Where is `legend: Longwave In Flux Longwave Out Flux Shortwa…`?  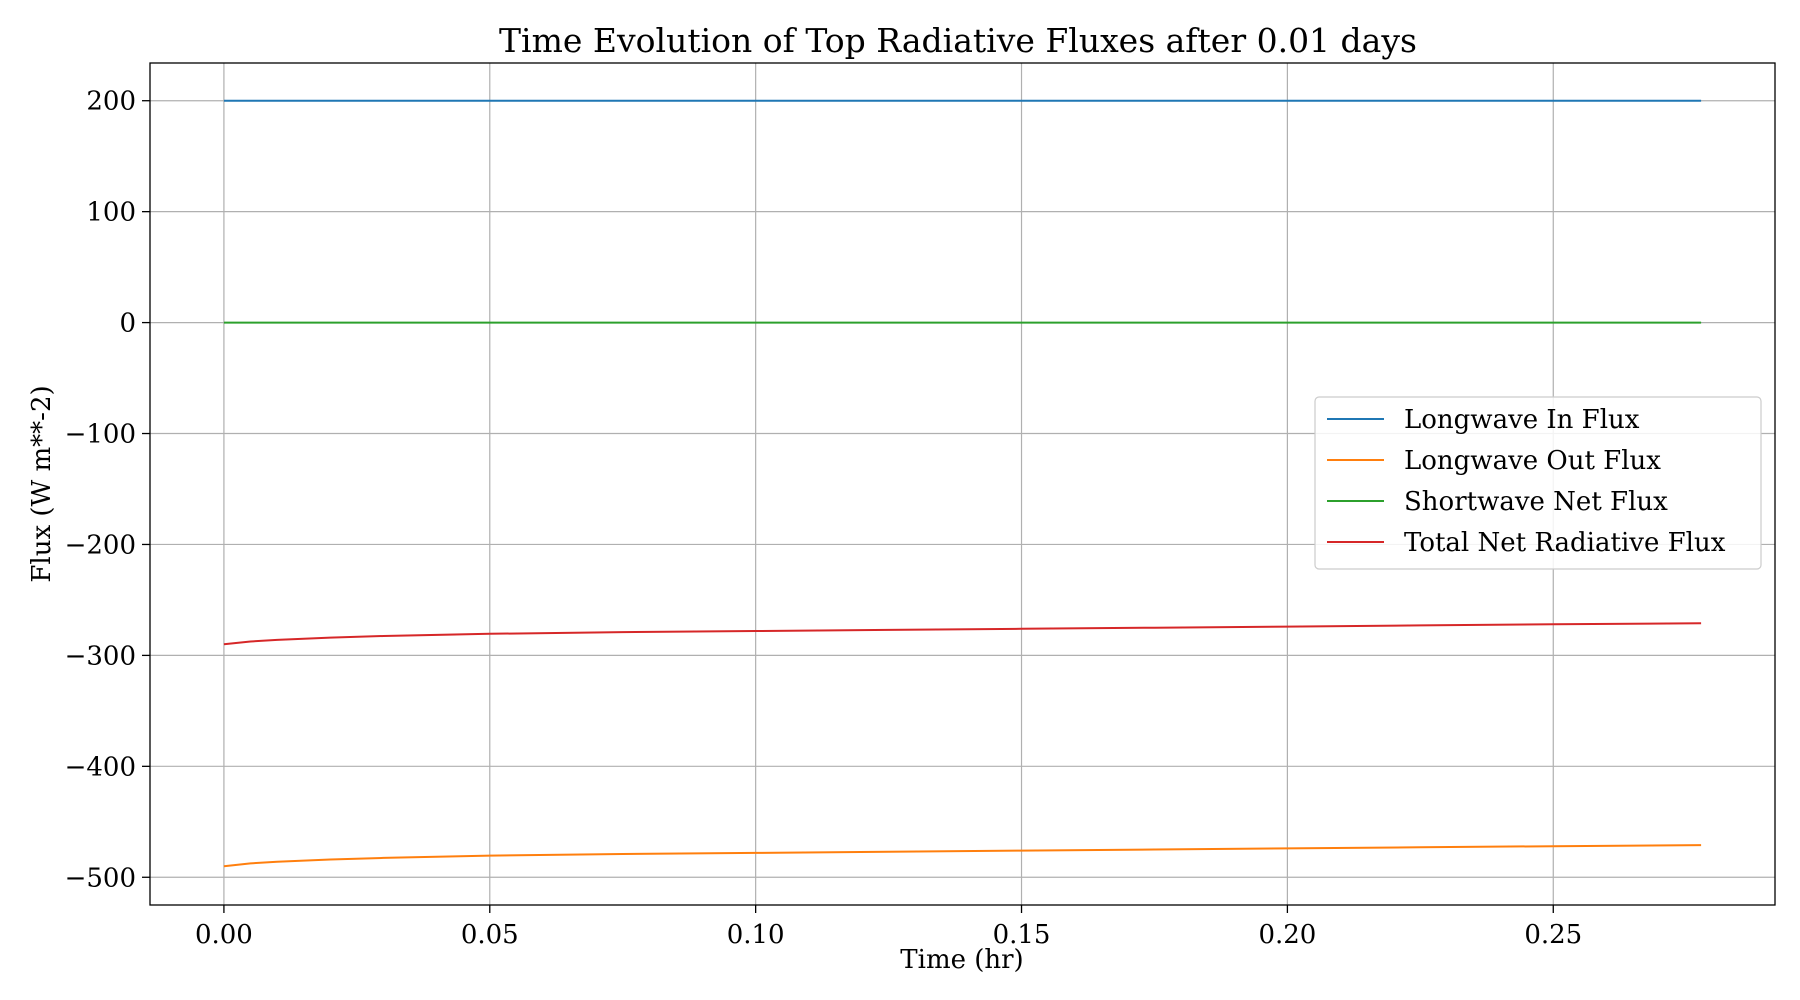
legend: Longwave In Flux Longwave Out Flux Shortwa… is located at coordinates (1538, 483).